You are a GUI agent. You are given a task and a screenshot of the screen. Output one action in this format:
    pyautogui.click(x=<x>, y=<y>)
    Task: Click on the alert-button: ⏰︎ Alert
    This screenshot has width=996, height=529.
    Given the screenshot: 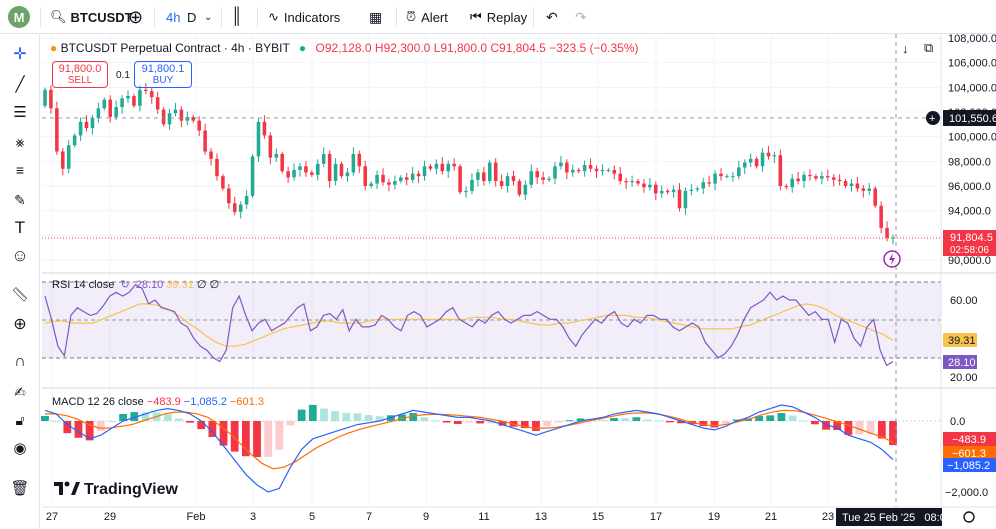 What is the action you would take?
    pyautogui.click(x=427, y=17)
    